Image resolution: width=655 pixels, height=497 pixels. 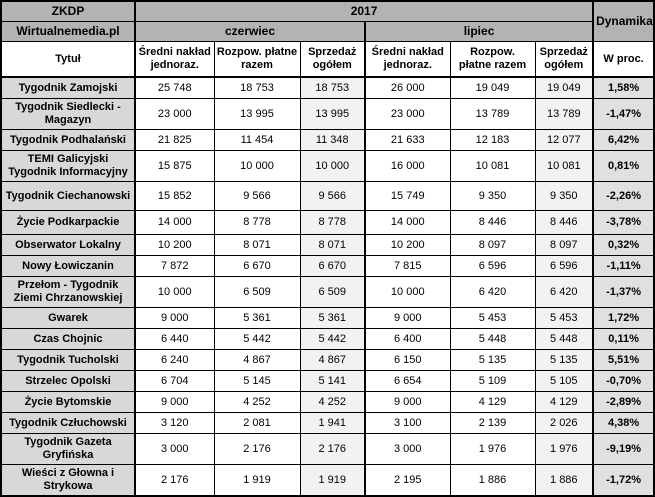 I want to click on june-avg-print-value: 10 000, so click(x=174, y=292).